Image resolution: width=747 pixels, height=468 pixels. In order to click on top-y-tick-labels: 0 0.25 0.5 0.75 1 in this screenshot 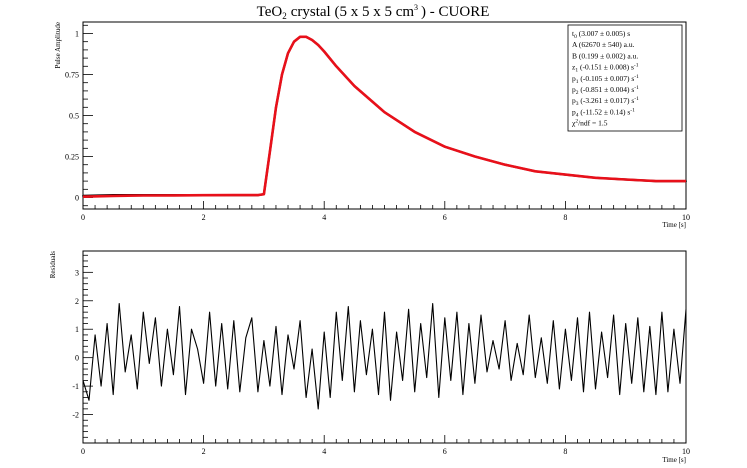, I will do `click(72, 115)`.